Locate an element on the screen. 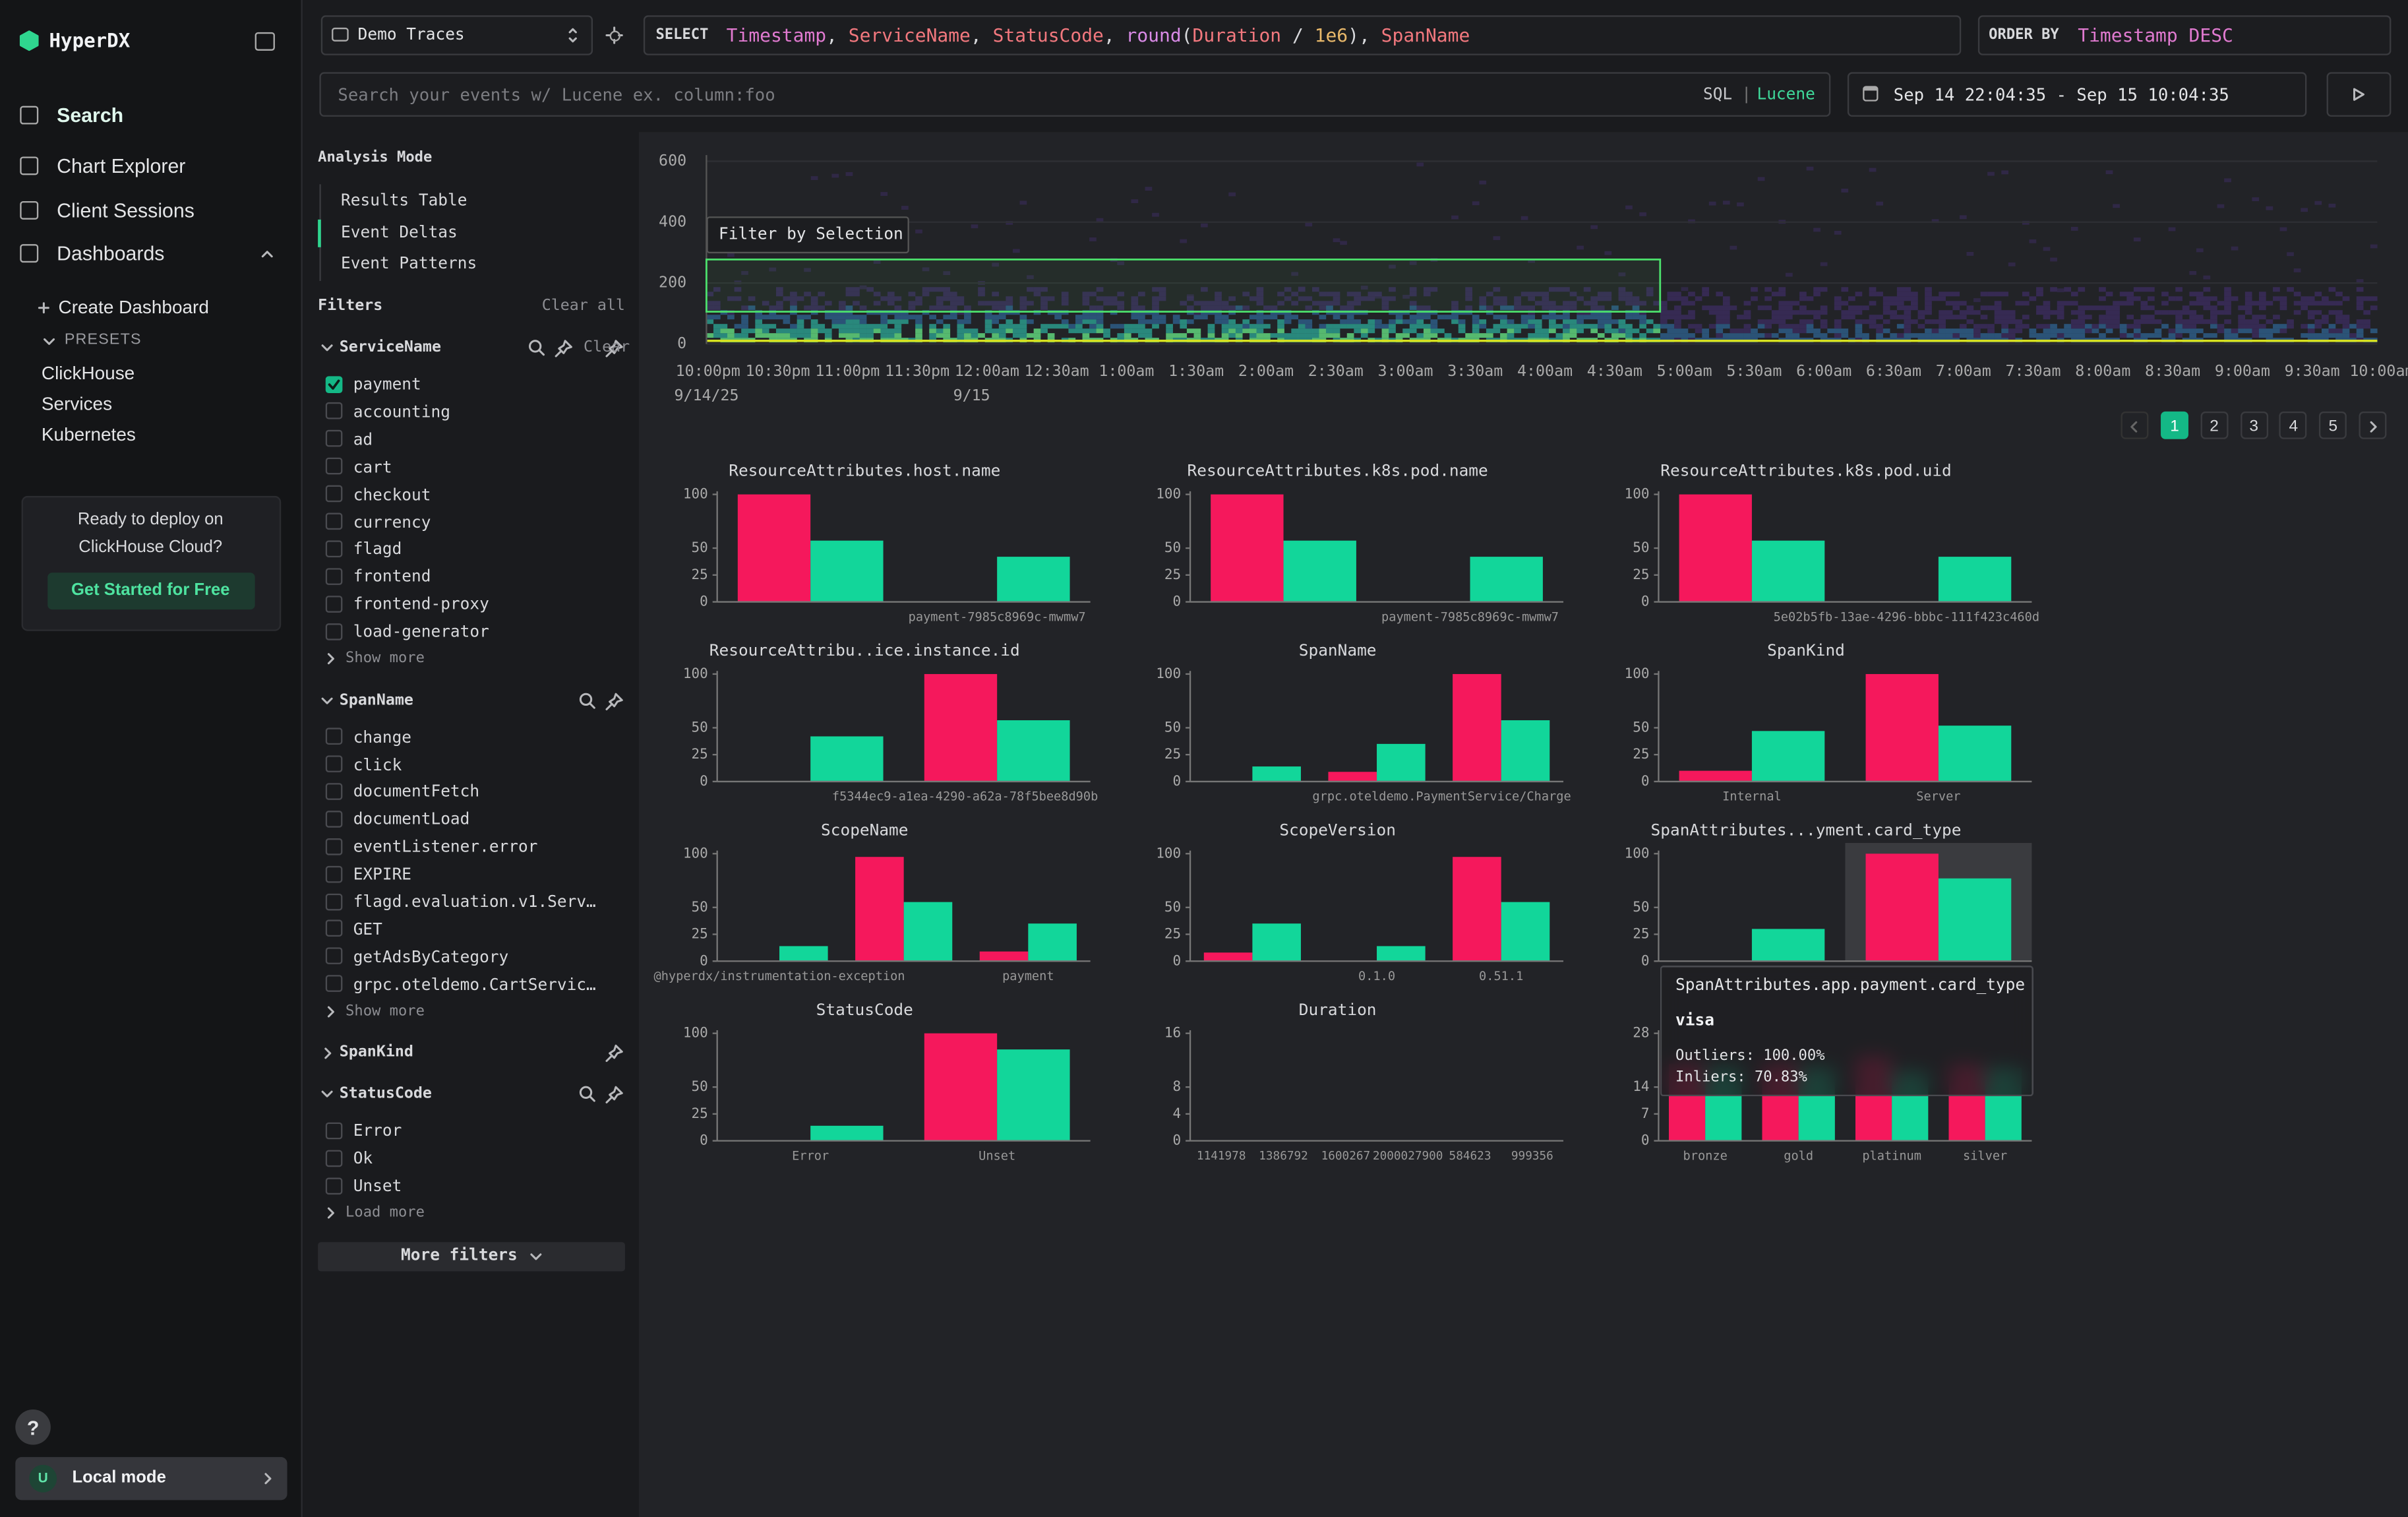 This screenshot has width=2408, height=1517. filter-value: cart is located at coordinates (372, 468).